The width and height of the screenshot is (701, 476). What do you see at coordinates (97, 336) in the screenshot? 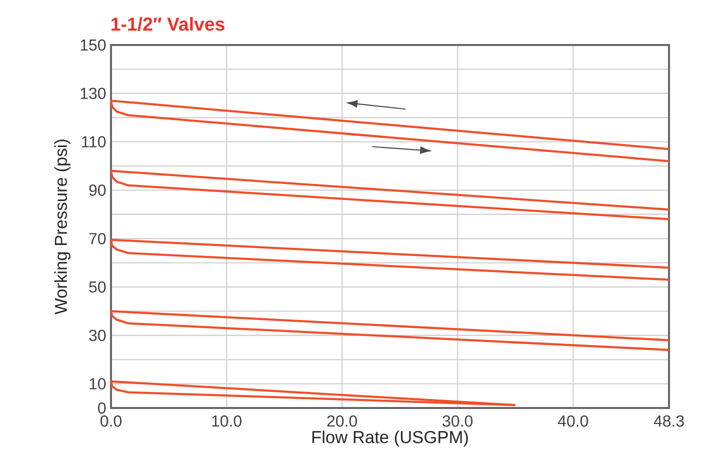
I see `y-tick-label: 30` at bounding box center [97, 336].